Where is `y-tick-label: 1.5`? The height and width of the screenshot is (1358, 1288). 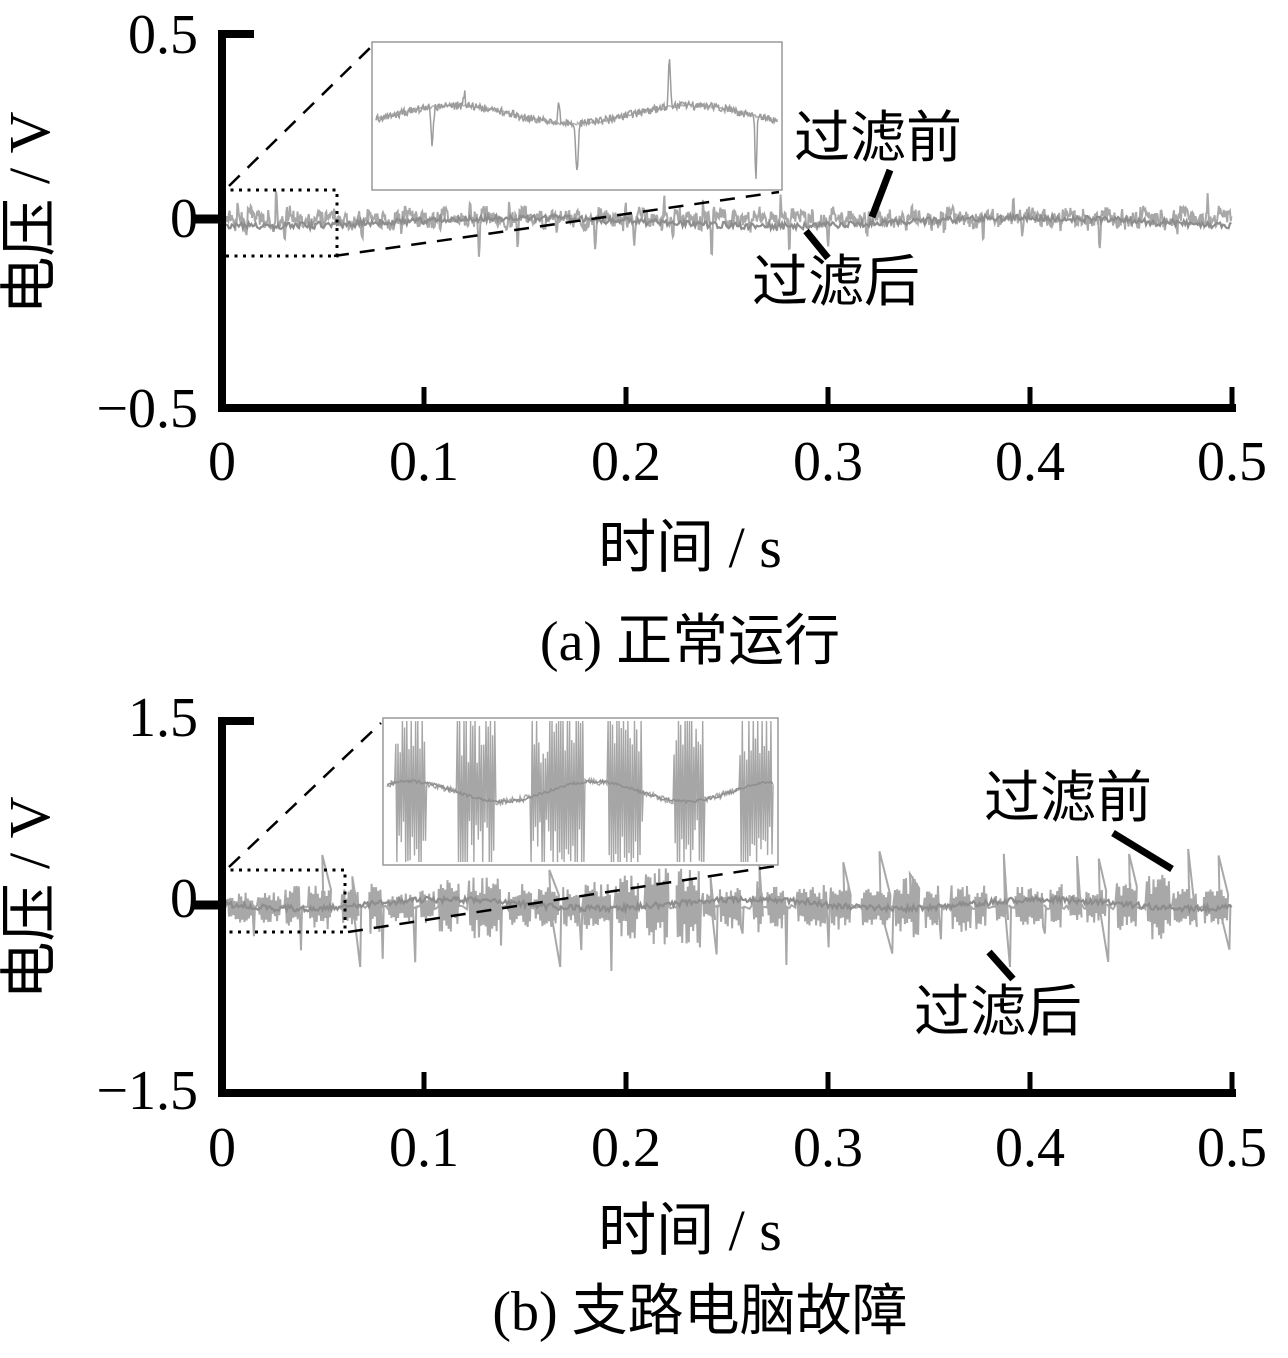 y-tick-label: 1.5 is located at coordinates (163, 718).